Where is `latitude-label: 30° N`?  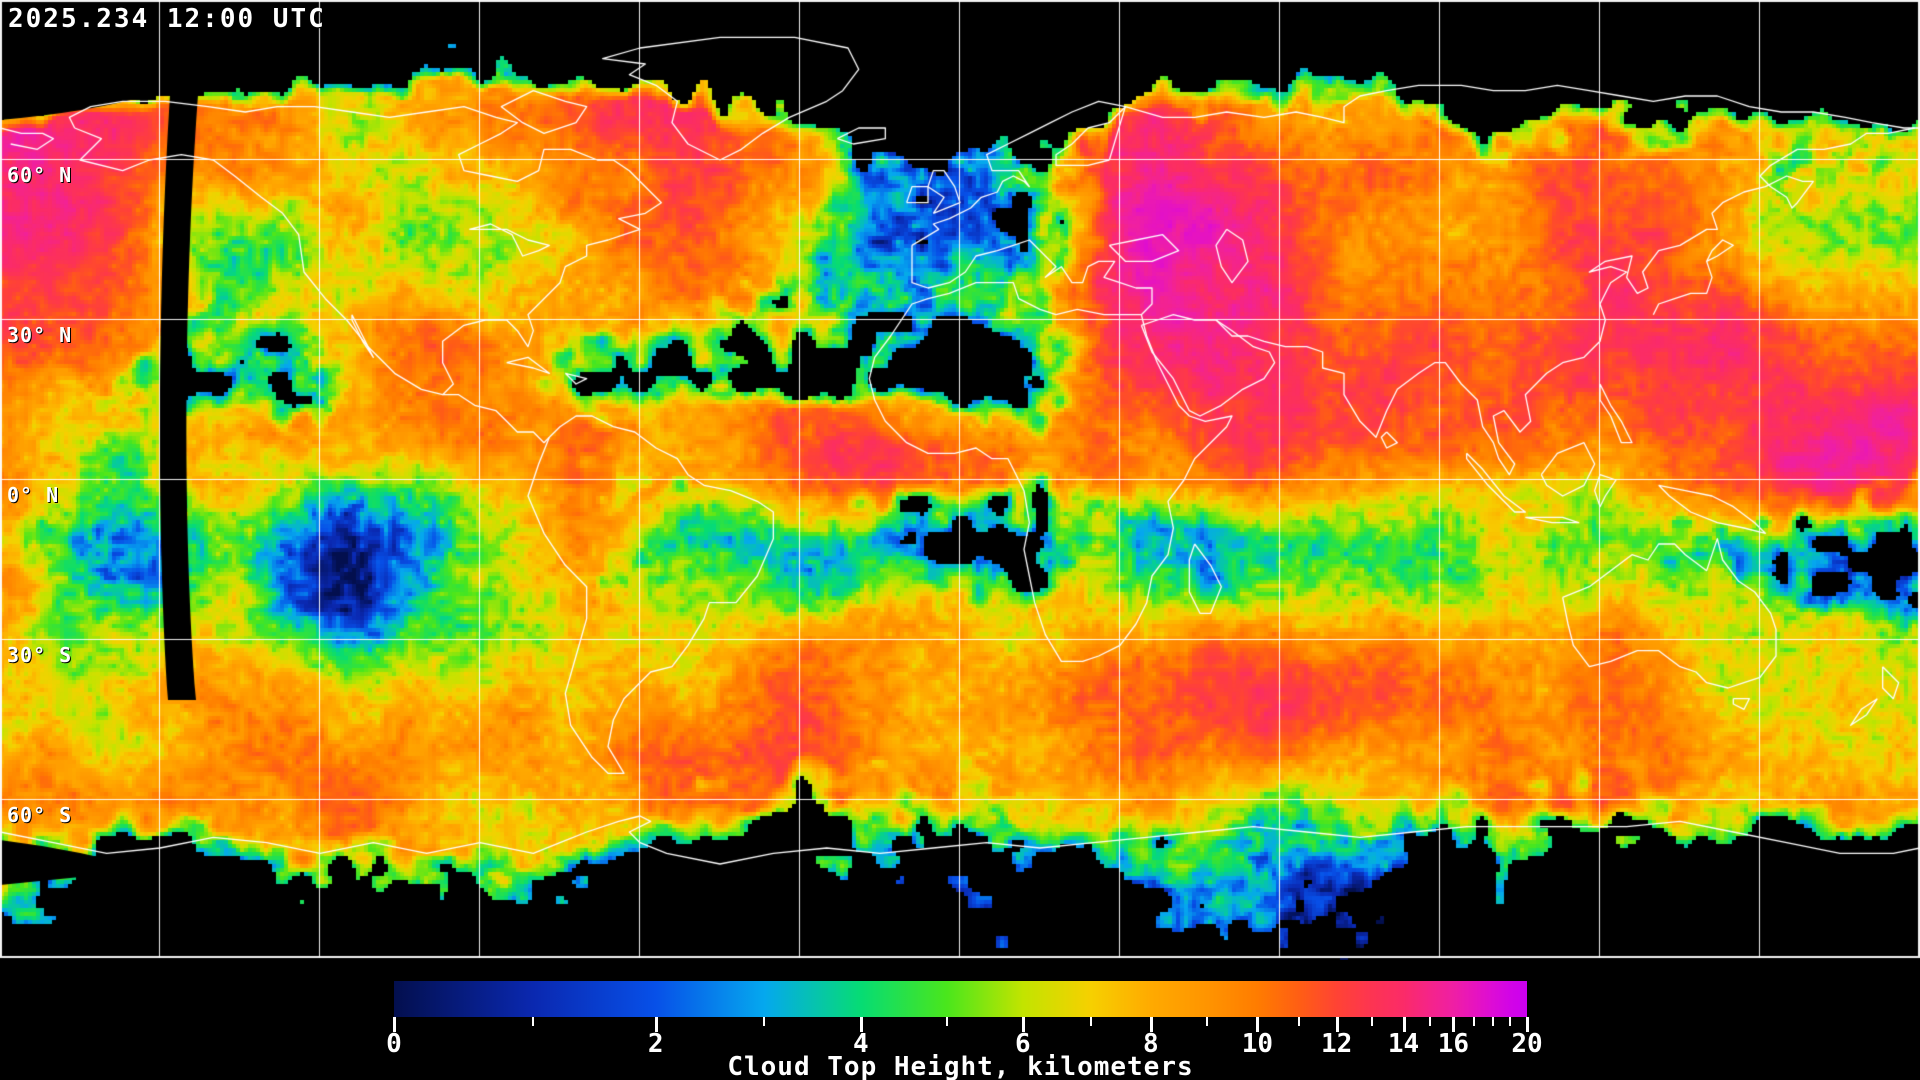 latitude-label: 30° N is located at coordinates (40, 335).